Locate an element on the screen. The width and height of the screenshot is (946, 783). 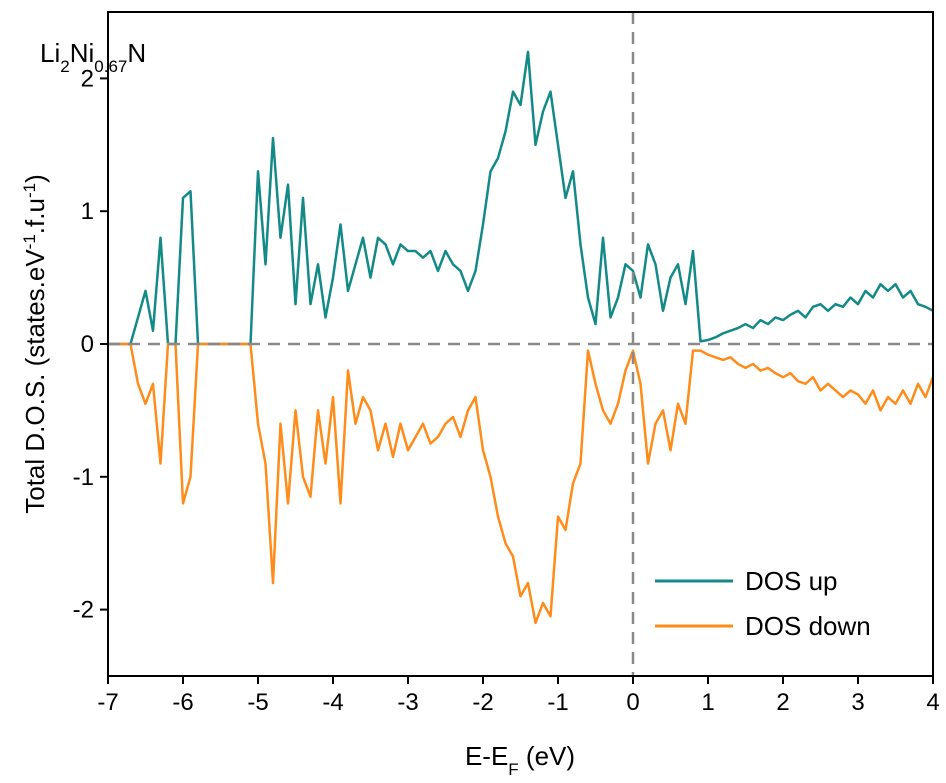
y-label-text: .f.u is located at coordinates (35, 216).